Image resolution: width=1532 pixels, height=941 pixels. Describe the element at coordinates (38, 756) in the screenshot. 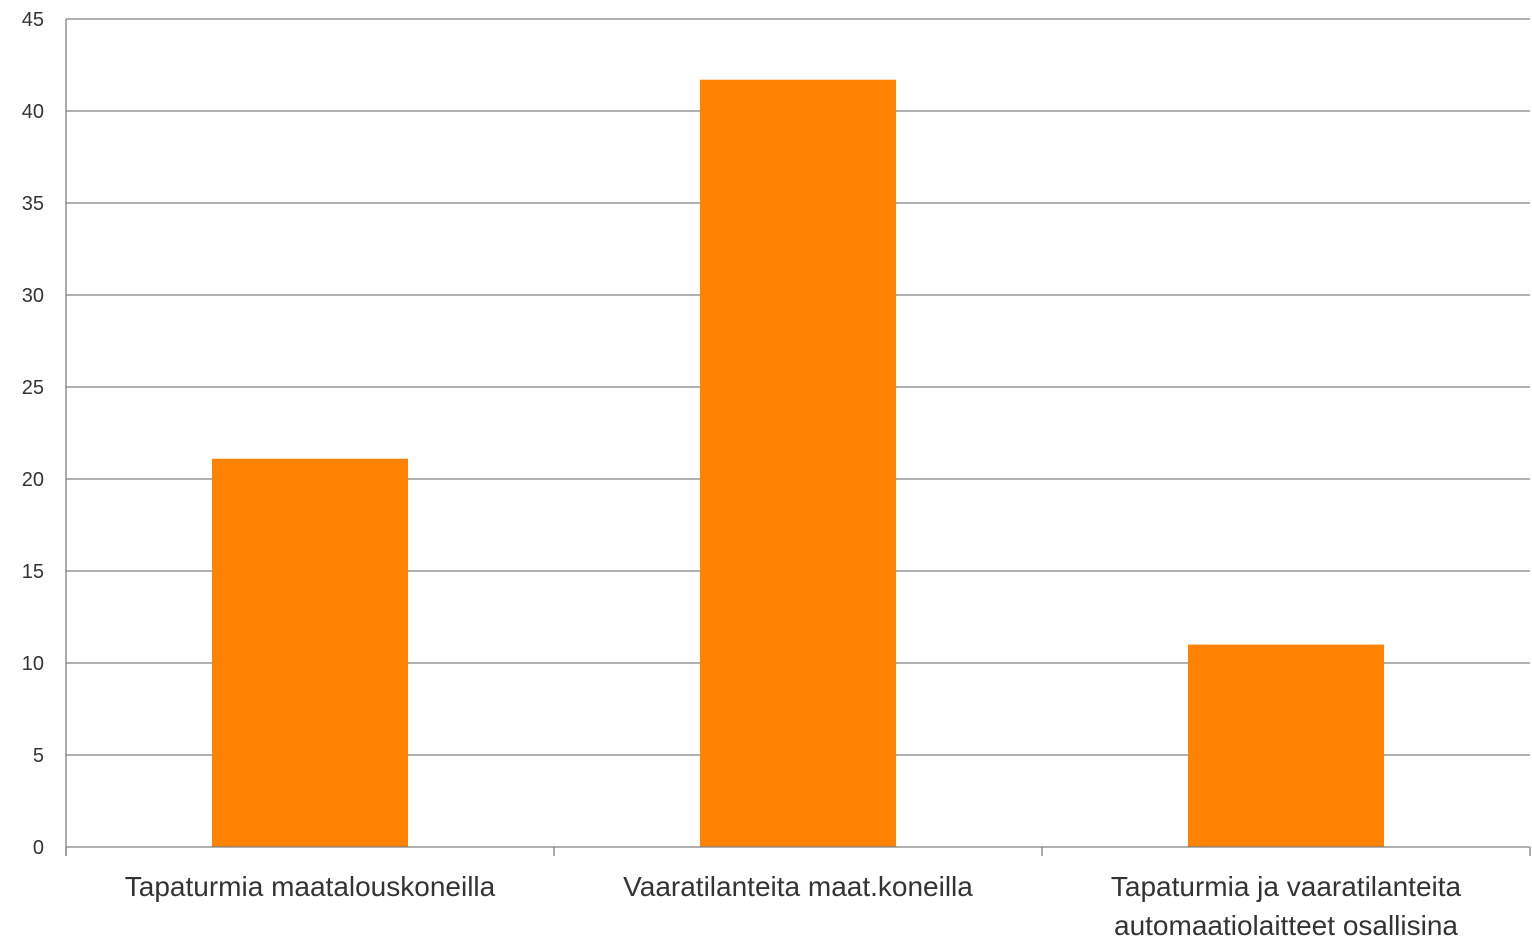

I see `y-tick-label-5: 5` at that location.